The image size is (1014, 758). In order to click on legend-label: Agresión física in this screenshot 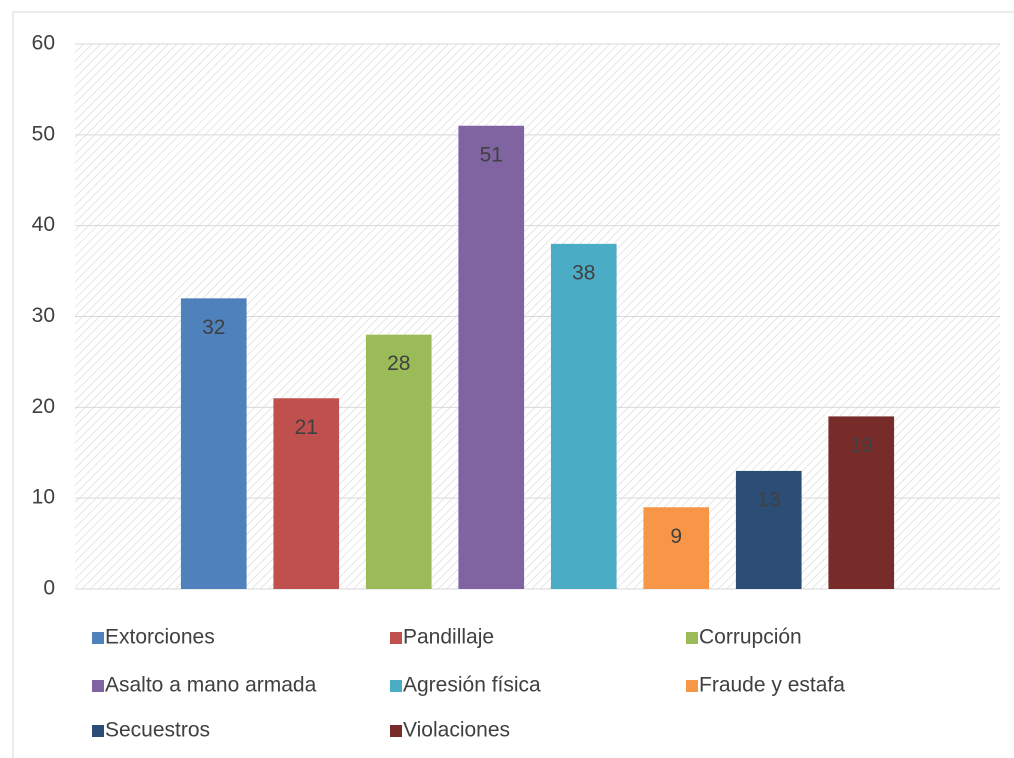, I will do `click(472, 685)`.